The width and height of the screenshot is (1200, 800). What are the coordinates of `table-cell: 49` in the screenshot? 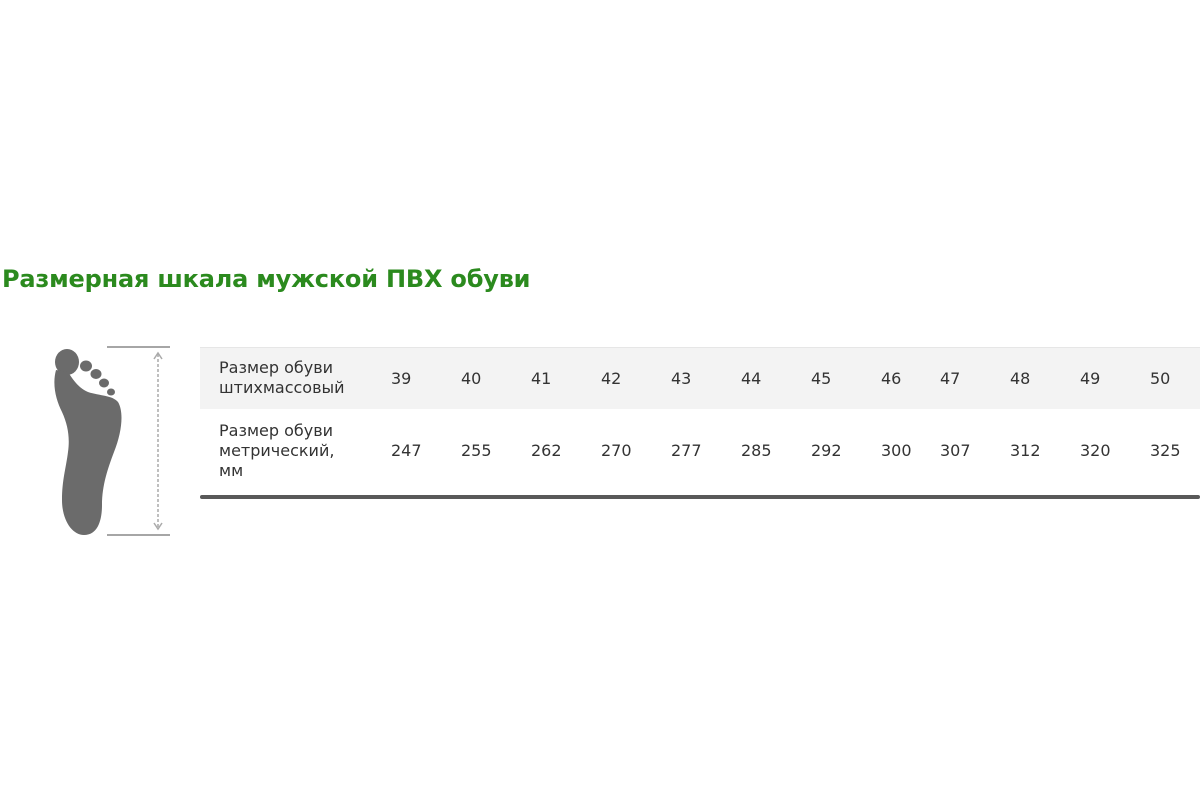 It's located at (1090, 378).